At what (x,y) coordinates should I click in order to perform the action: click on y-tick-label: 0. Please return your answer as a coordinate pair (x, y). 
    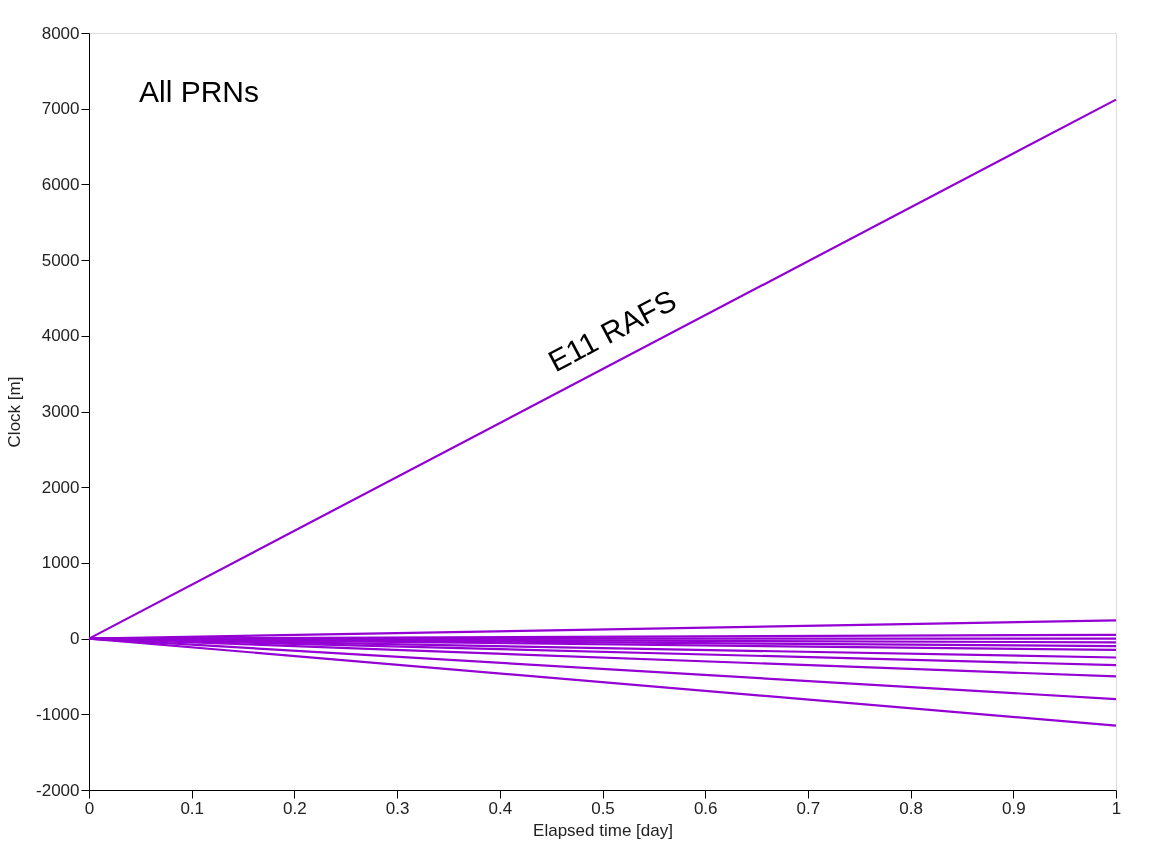
    Looking at the image, I should click on (75, 639).